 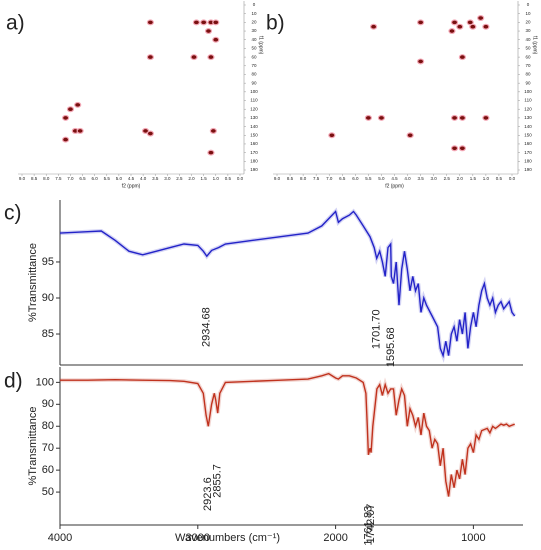 What do you see at coordinates (528, 169) in the screenshot?
I see `y-tick-label: 190` at bounding box center [528, 169].